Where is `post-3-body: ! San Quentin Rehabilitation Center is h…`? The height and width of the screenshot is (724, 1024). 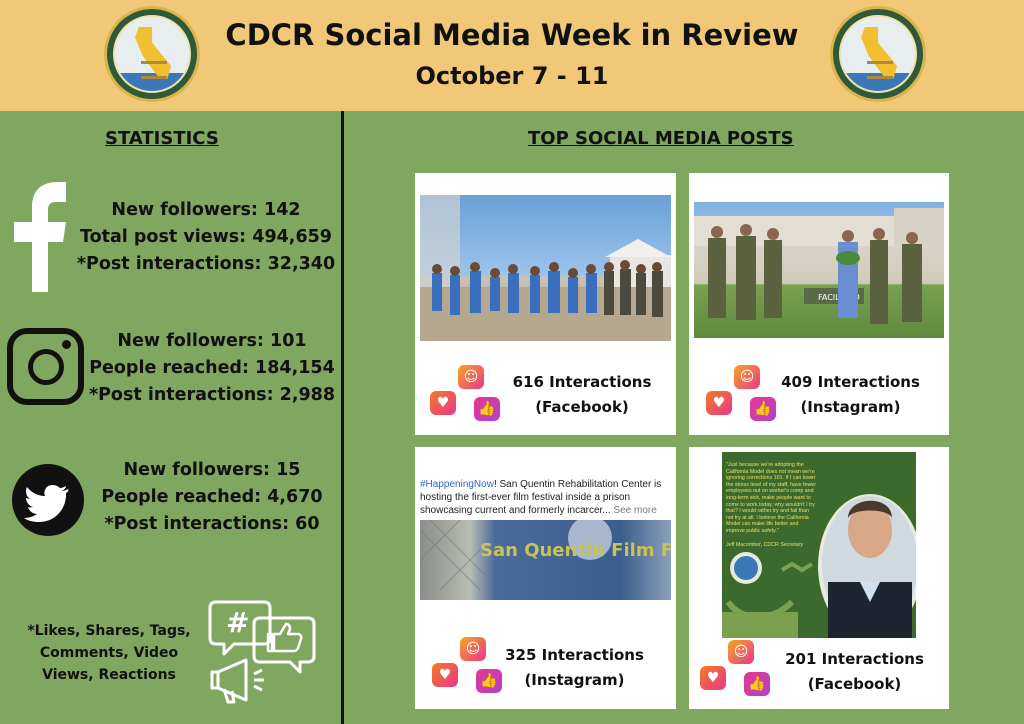
post-3-body: ! San Quentin Rehabilitation Center is h… is located at coordinates (541, 497).